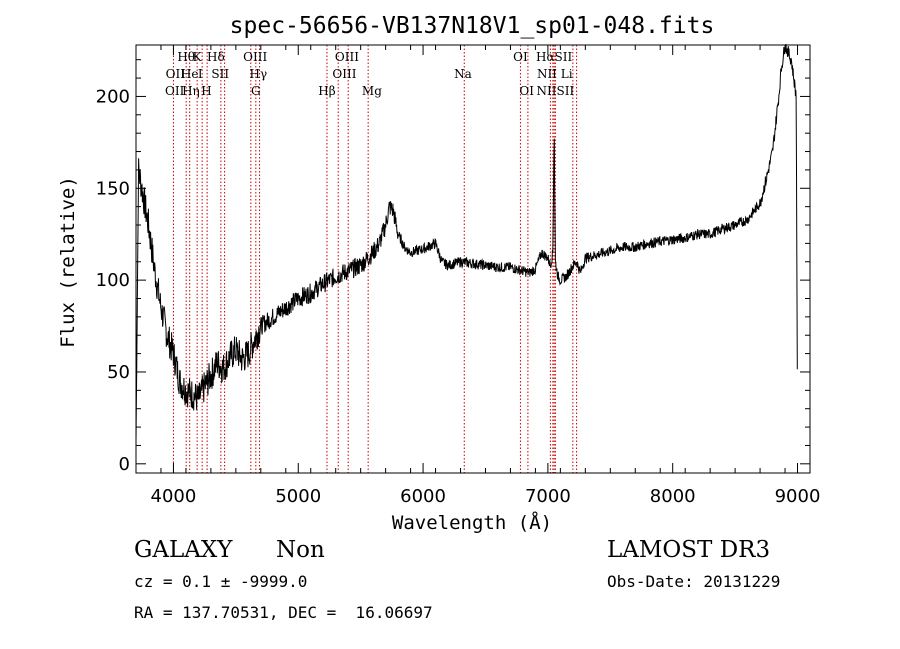  What do you see at coordinates (68, 262) in the screenshot?
I see `y-axis-label: Flux (relative)` at bounding box center [68, 262].